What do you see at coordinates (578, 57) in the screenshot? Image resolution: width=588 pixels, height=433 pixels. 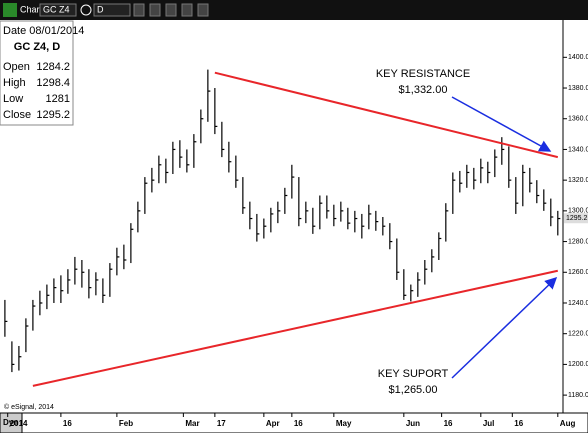 I see `y-tick-label: 1400.0` at bounding box center [578, 57].